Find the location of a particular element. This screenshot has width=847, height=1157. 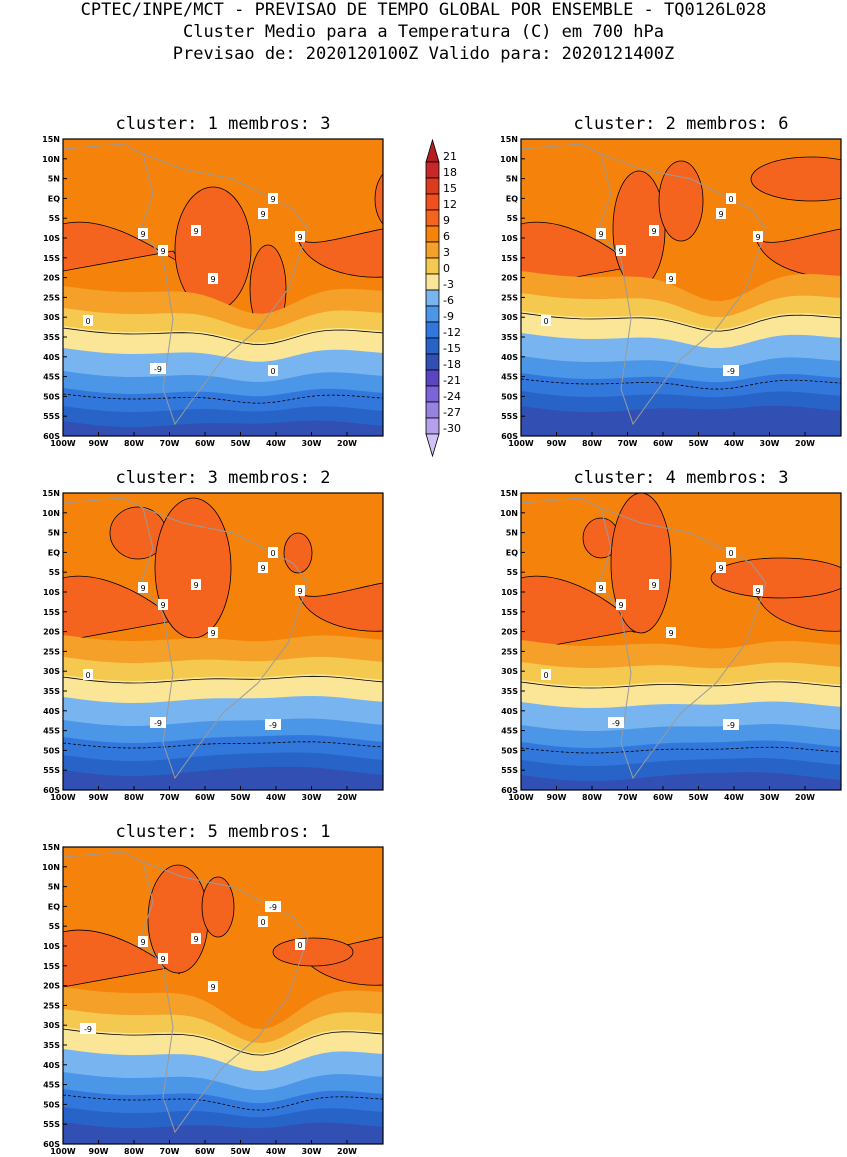

panel-4-title: cluster: 4 membros: 3 is located at coordinates (681, 478).